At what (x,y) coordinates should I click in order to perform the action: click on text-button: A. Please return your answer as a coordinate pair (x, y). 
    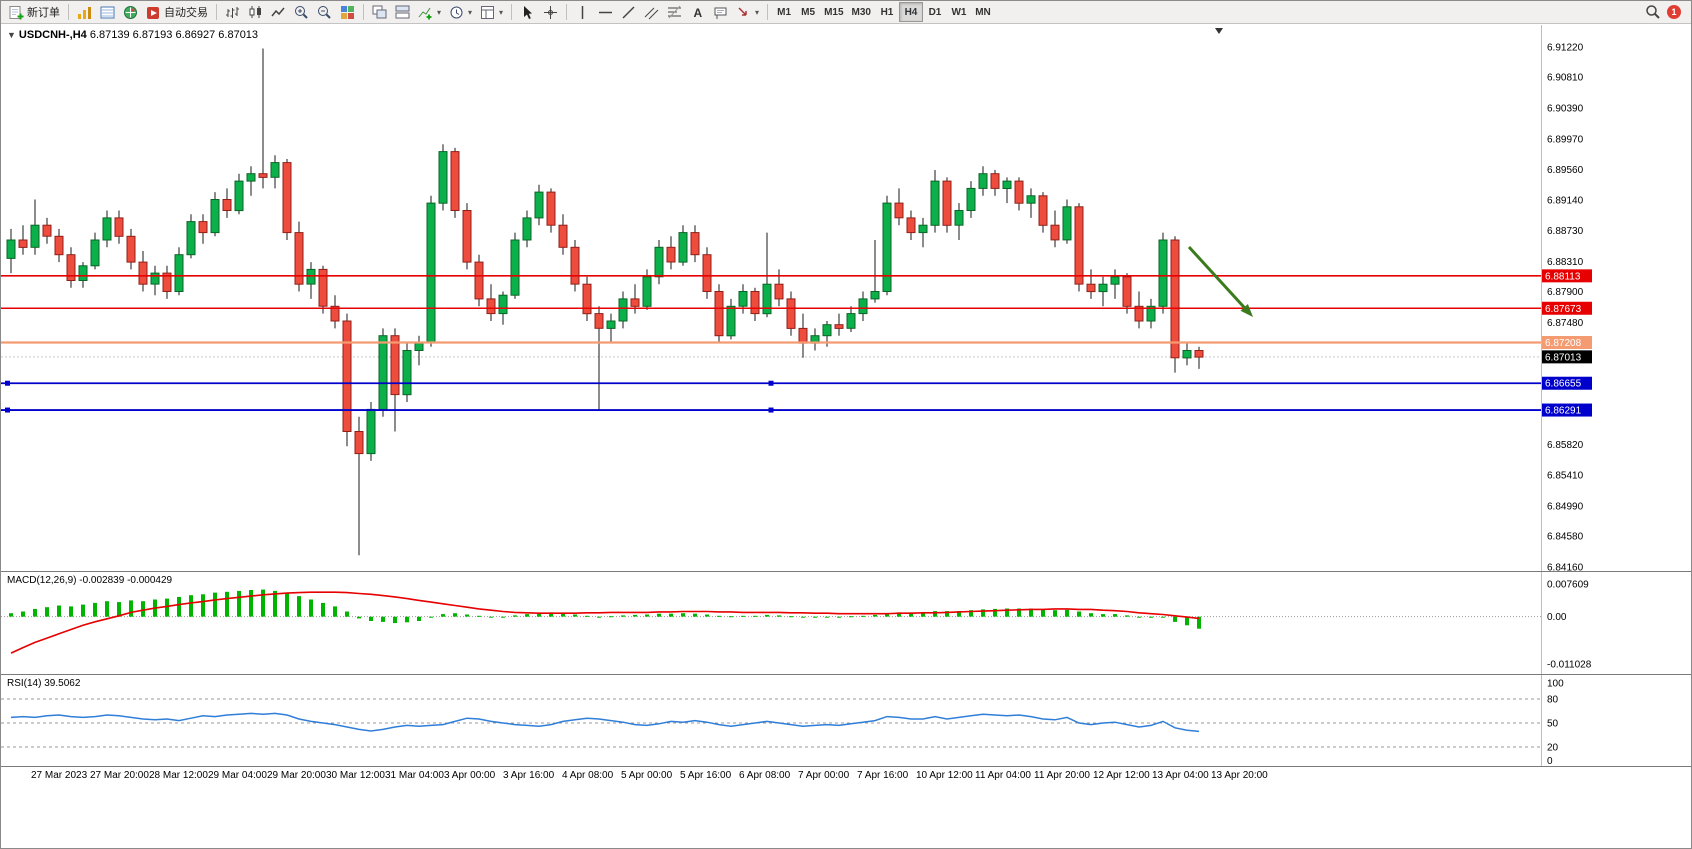
    Looking at the image, I should click on (697, 12).